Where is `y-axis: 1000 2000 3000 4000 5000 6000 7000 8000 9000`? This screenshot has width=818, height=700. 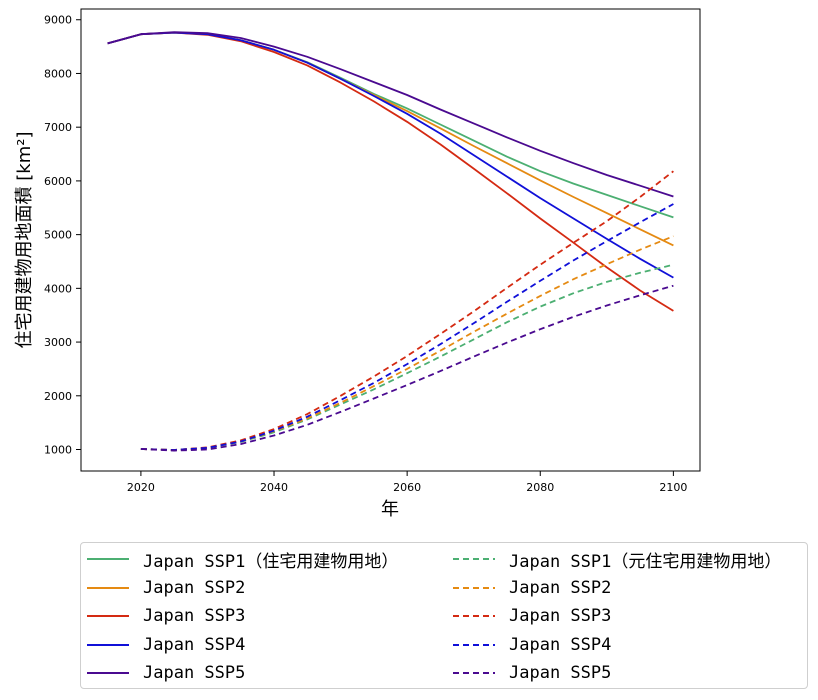 y-axis: 1000 2000 3000 4000 5000 6000 7000 8000 9000 is located at coordinates (62, 235).